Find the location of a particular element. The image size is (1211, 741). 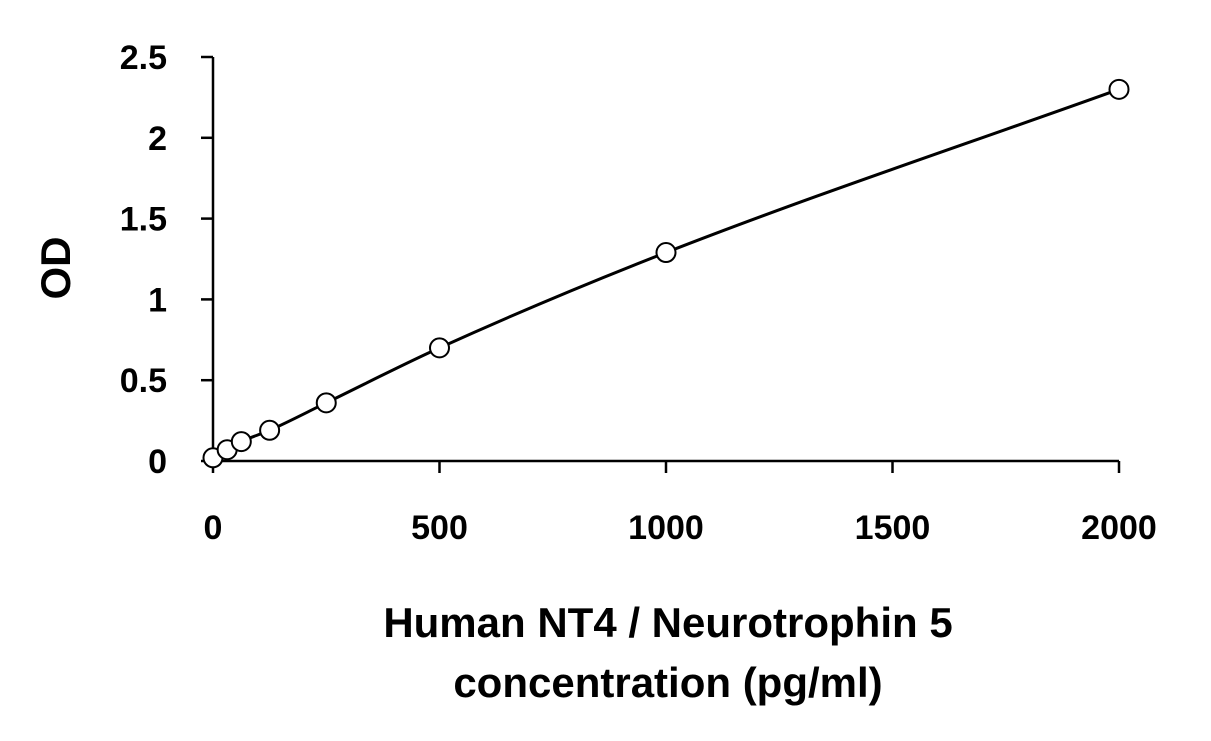

y-tick-label: 1 is located at coordinates (157, 300).